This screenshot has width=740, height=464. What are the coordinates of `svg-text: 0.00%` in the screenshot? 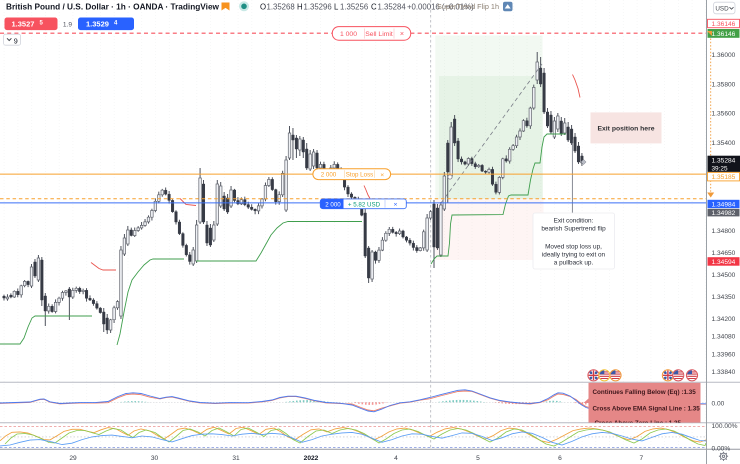 It's located at (721, 448).